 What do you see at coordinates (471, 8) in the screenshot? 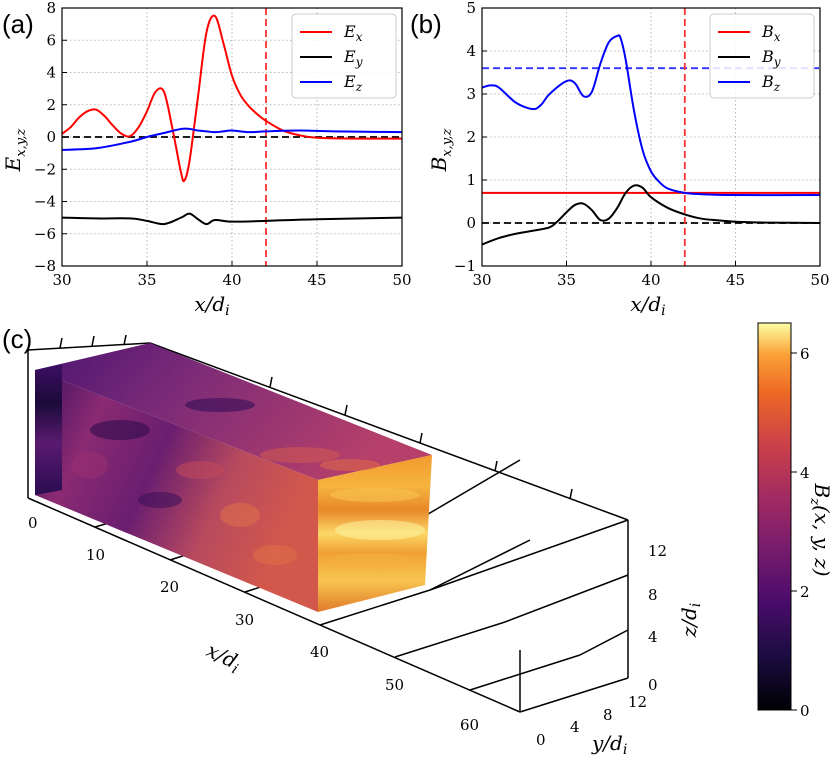
I see `y-tick-label: 5` at bounding box center [471, 8].